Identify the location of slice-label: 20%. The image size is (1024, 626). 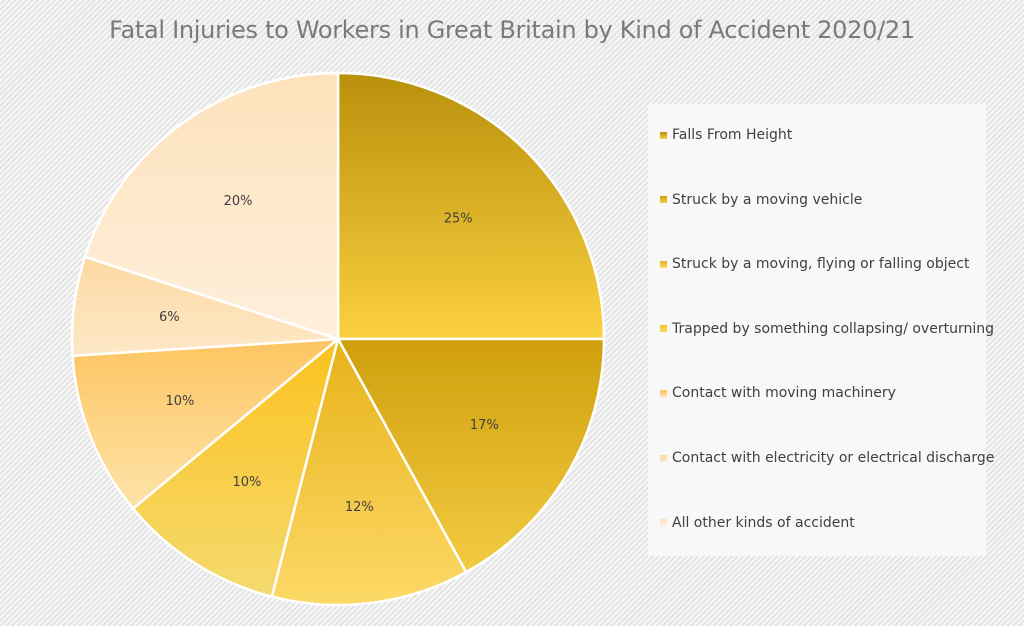
(238, 201).